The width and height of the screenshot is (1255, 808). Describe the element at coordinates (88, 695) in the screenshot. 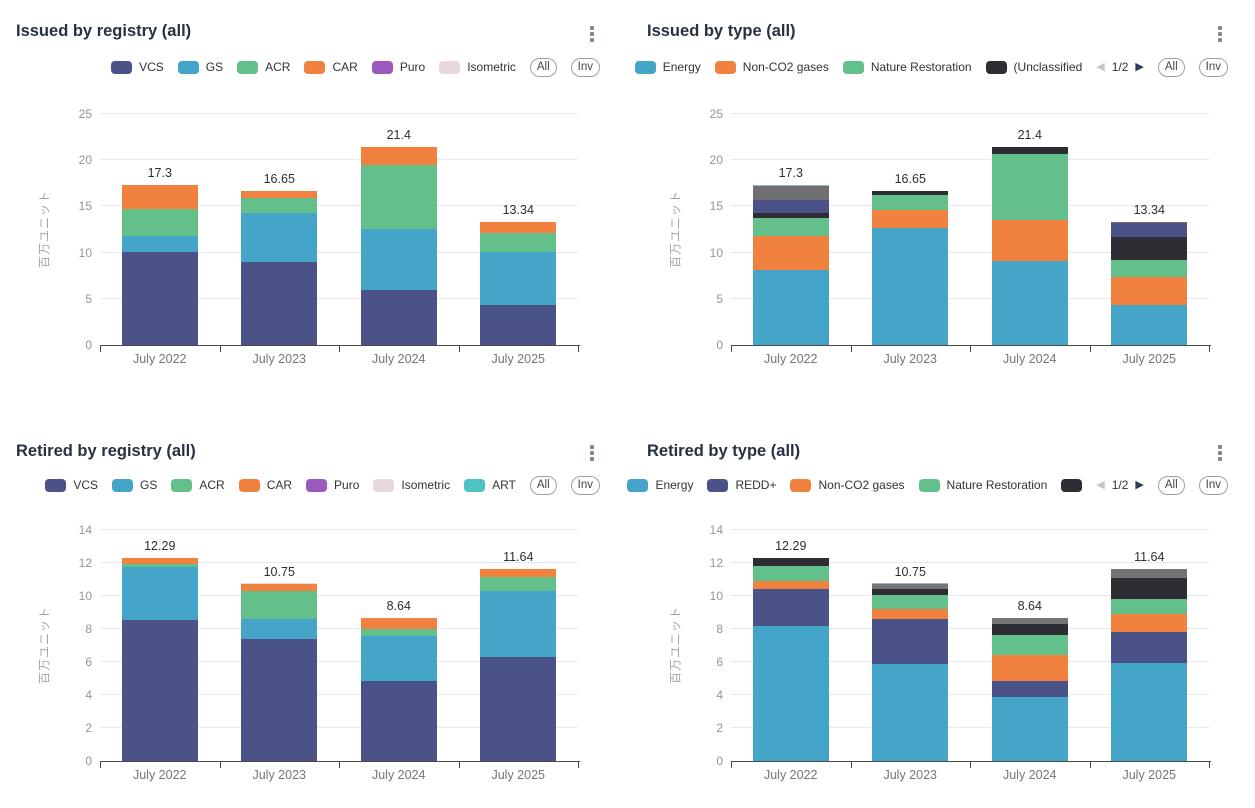

I see `y-axis-tick-label: 4` at that location.